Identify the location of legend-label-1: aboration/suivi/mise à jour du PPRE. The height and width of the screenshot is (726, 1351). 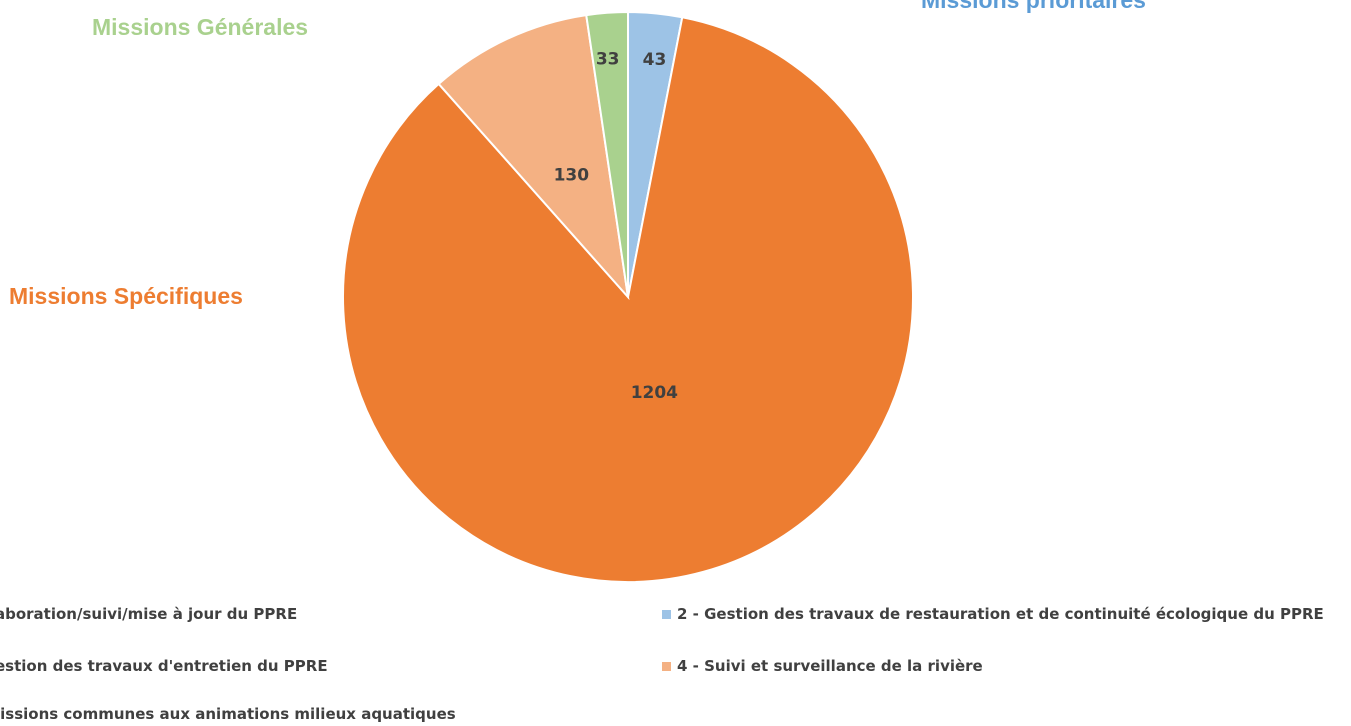
(149, 614).